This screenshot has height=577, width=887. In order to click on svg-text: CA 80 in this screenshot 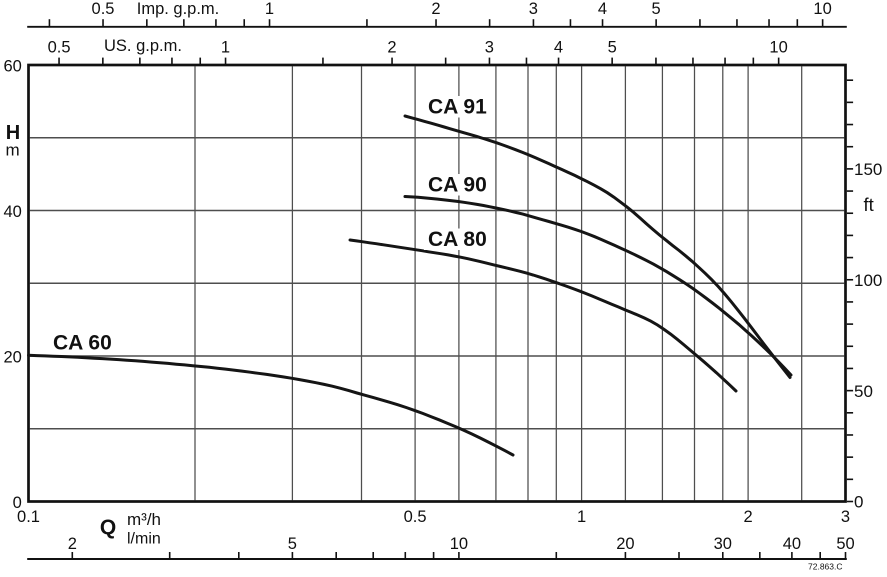, I will do `click(457, 239)`.